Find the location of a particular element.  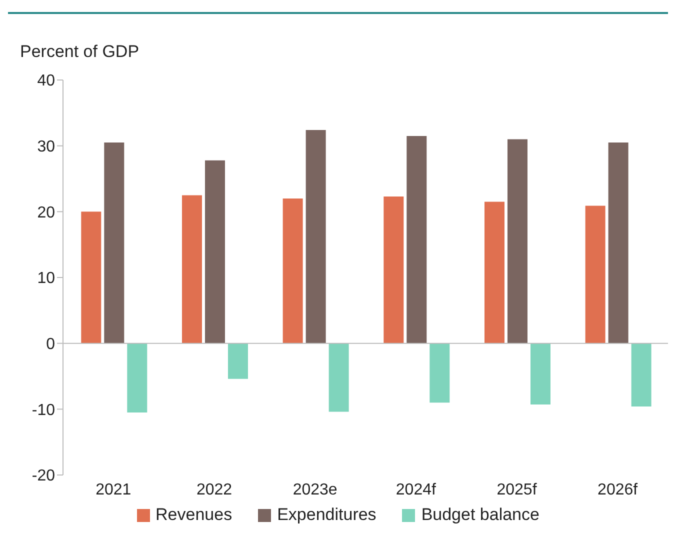

y-tick-label: 40 is located at coordinates (46, 81).